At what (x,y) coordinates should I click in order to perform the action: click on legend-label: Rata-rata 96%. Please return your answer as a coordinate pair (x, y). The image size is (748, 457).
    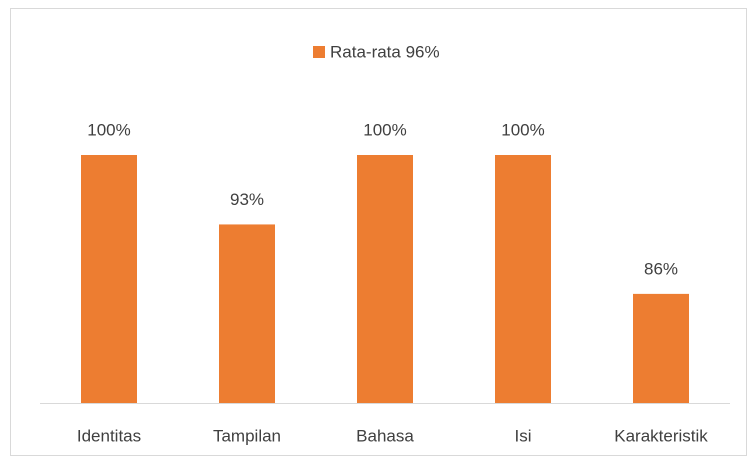
    Looking at the image, I should click on (385, 51).